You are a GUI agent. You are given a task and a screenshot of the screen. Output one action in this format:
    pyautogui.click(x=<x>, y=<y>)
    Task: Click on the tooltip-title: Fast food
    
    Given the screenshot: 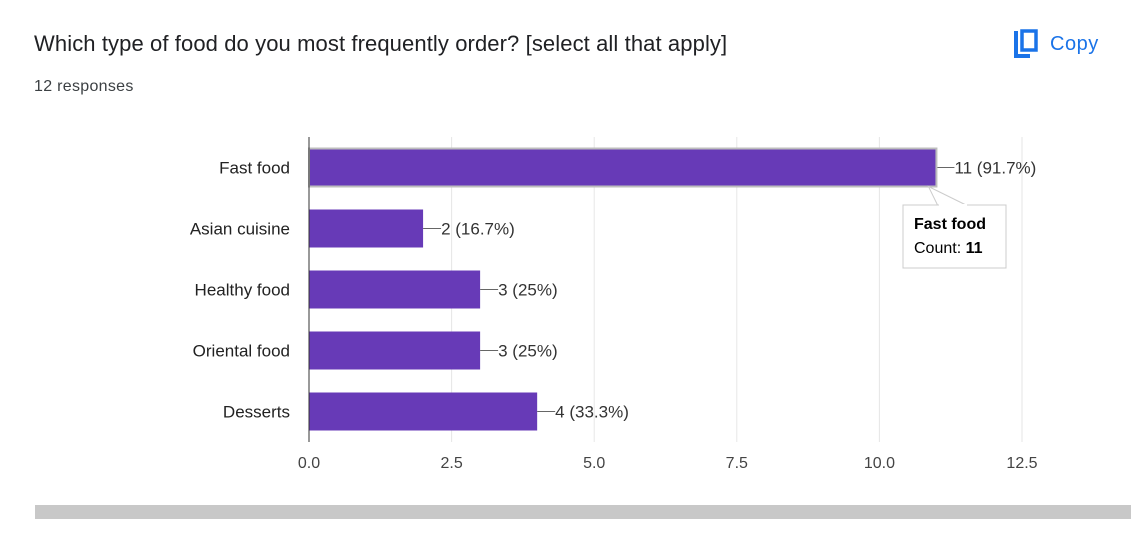 What is the action you would take?
    pyautogui.click(x=950, y=224)
    